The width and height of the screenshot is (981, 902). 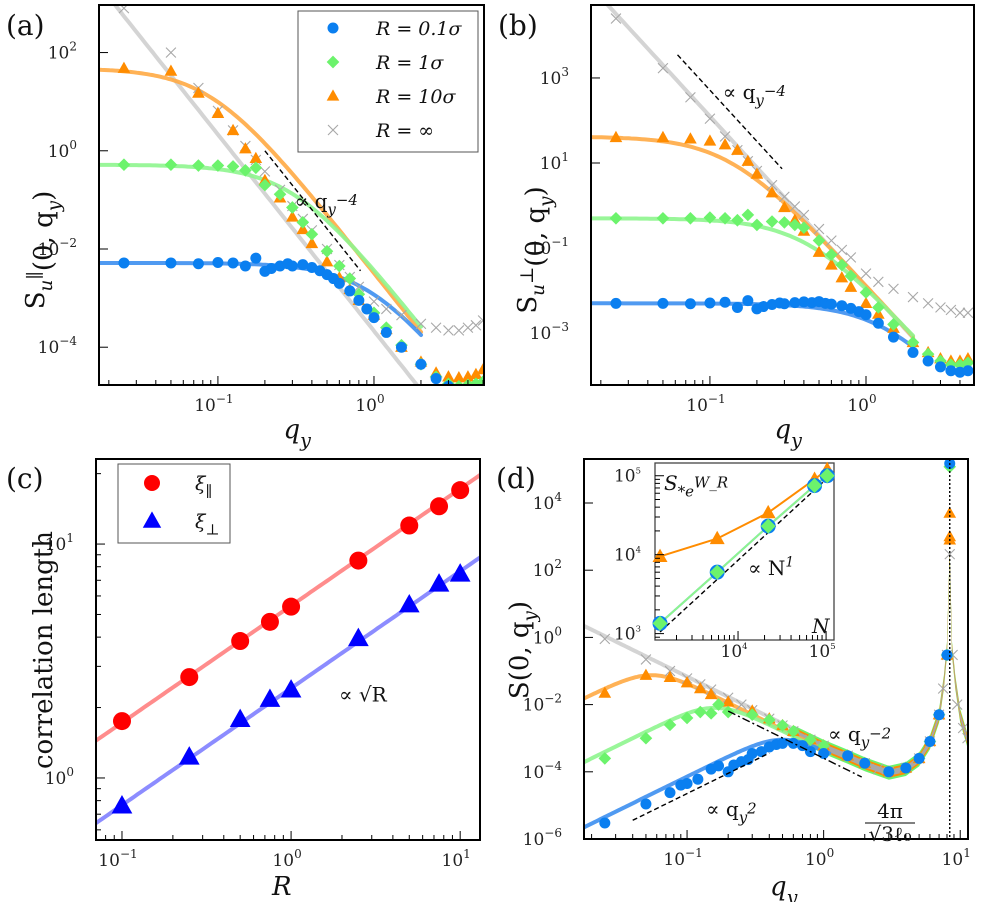 What do you see at coordinates (789, 433) in the screenshot?
I see `x-axis-title-b: qy` at bounding box center [789, 433].